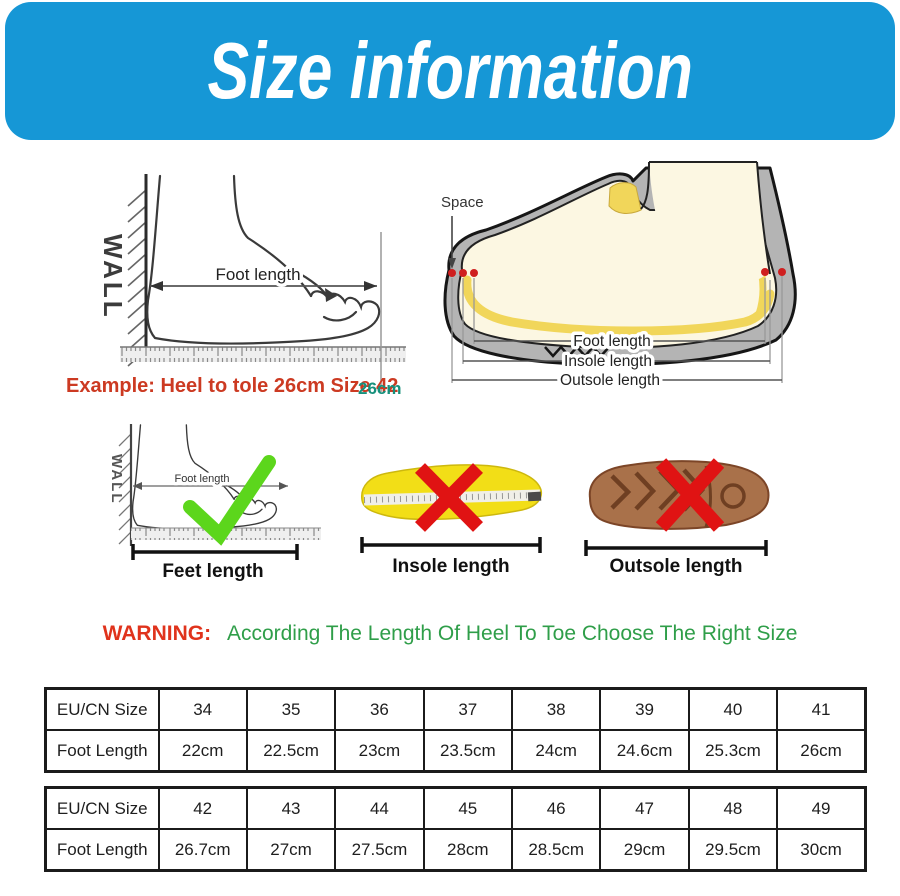  I want to click on leg-outline, so click(705, 218).